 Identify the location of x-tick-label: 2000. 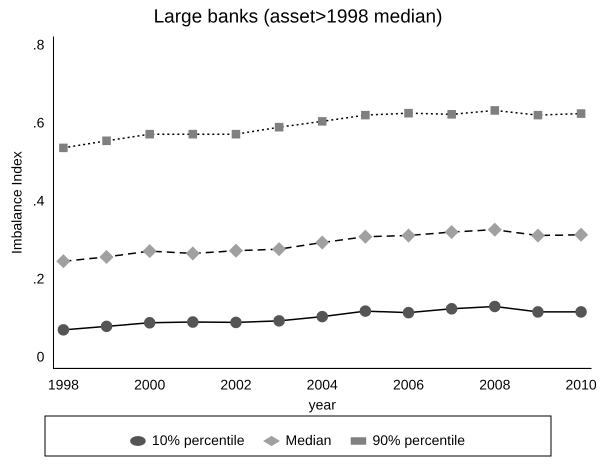
(150, 384).